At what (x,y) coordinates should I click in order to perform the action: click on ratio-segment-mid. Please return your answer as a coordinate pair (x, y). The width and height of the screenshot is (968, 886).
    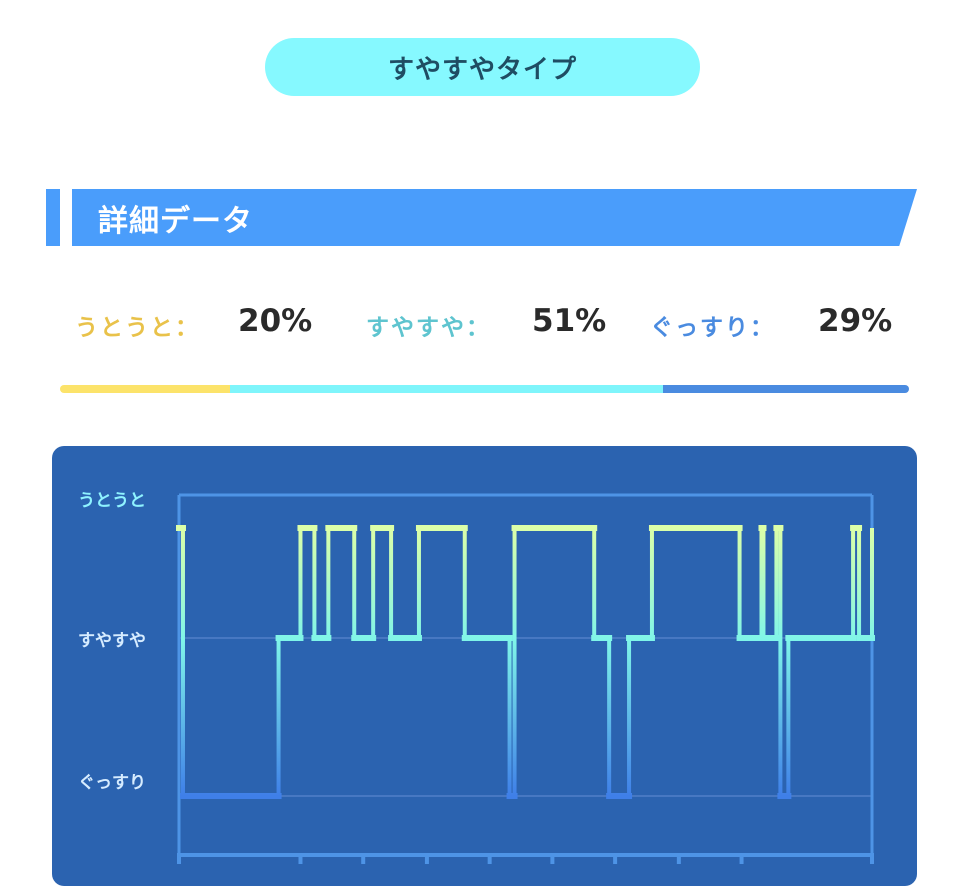
    Looking at the image, I should click on (446, 389).